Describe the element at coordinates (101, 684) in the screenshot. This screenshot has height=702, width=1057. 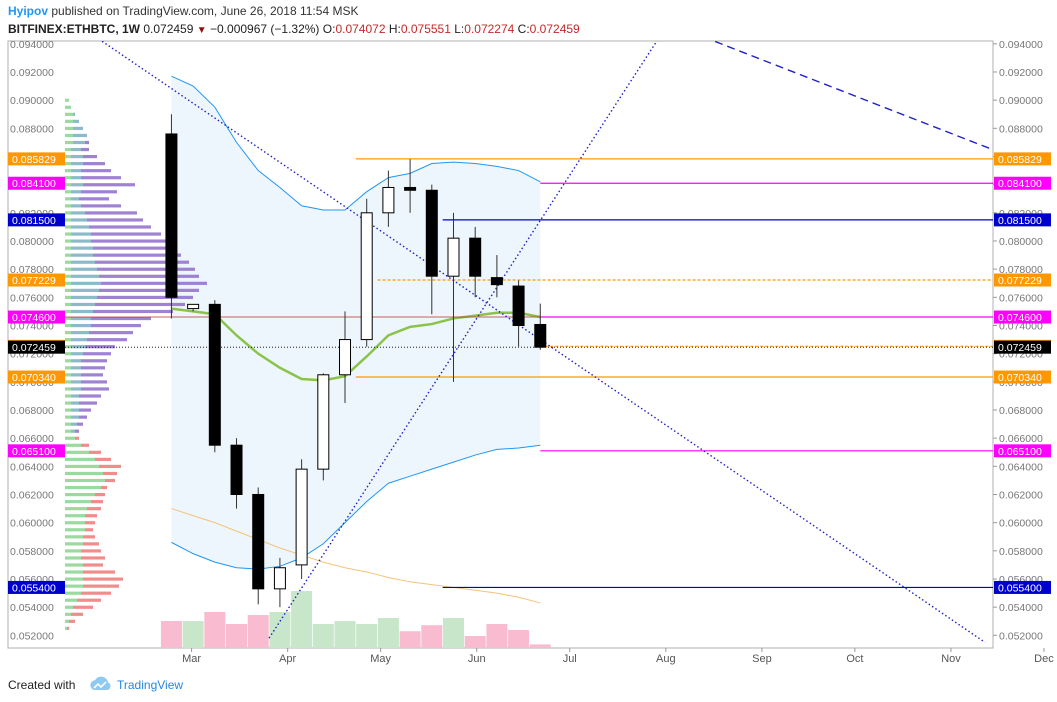
I see `tradingview-cloud-icon` at that location.